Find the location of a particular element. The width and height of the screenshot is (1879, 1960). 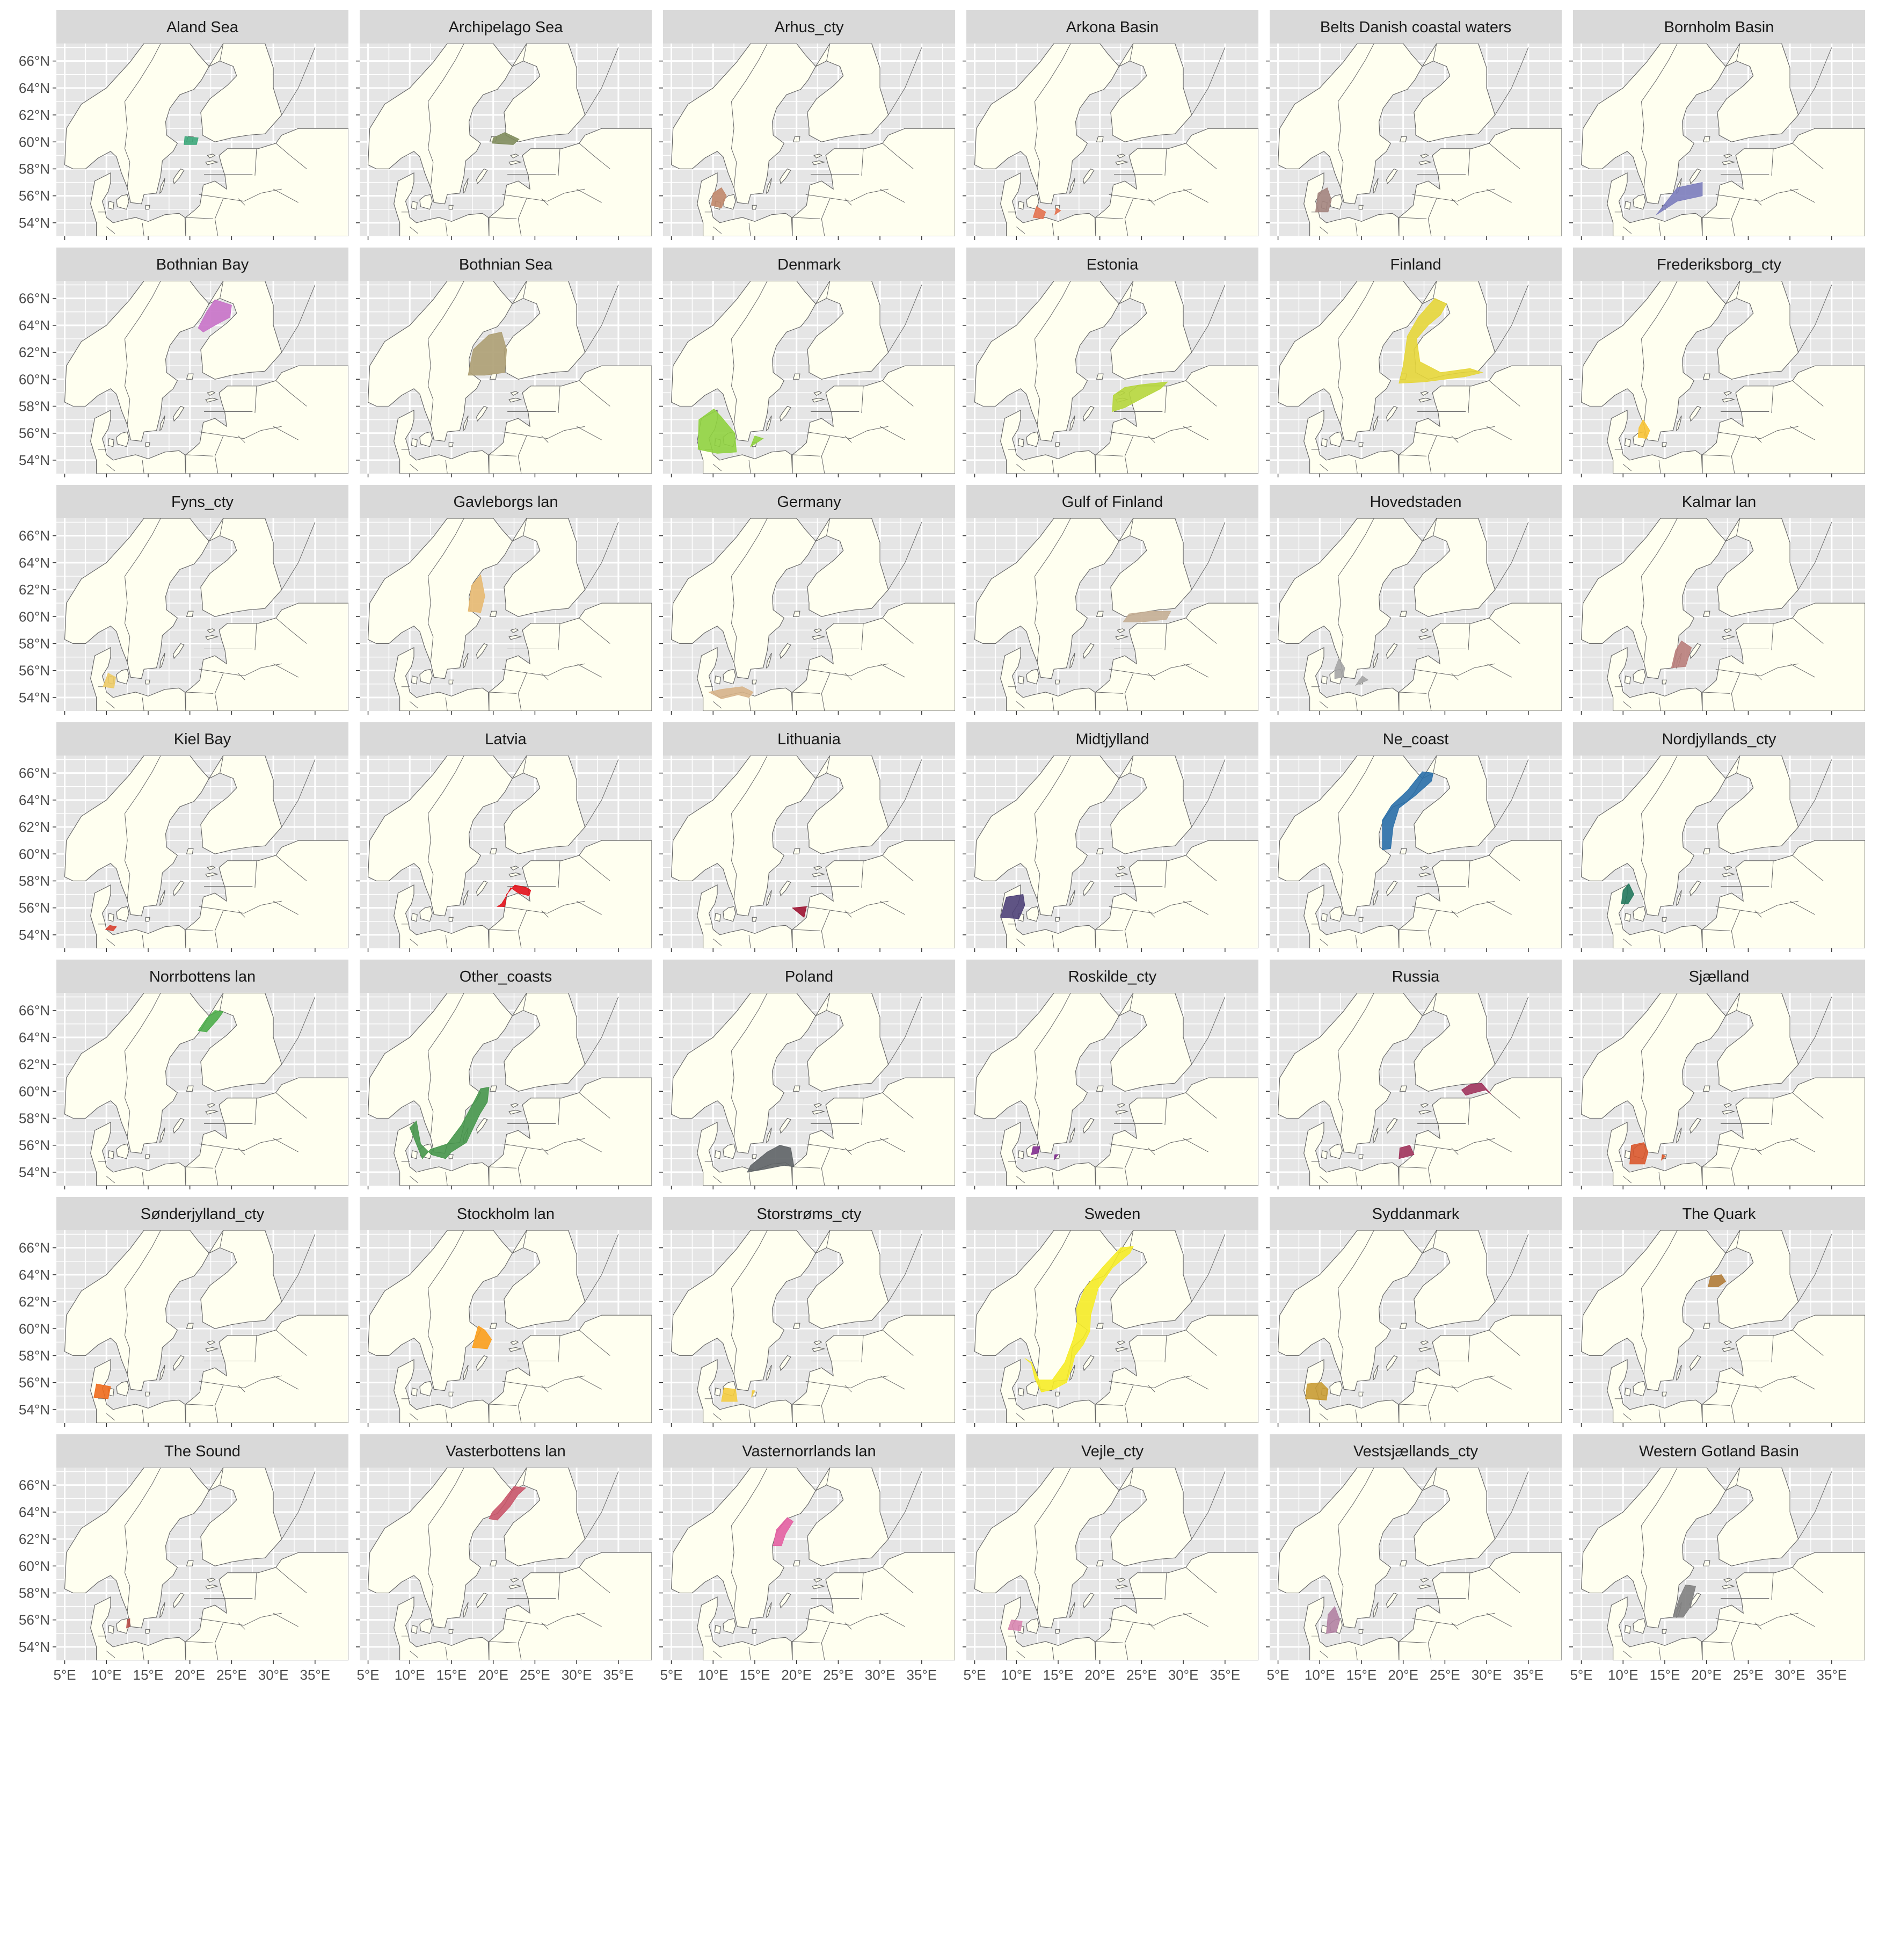

map-panel: Sweden is located at coordinates (1110, 1312).